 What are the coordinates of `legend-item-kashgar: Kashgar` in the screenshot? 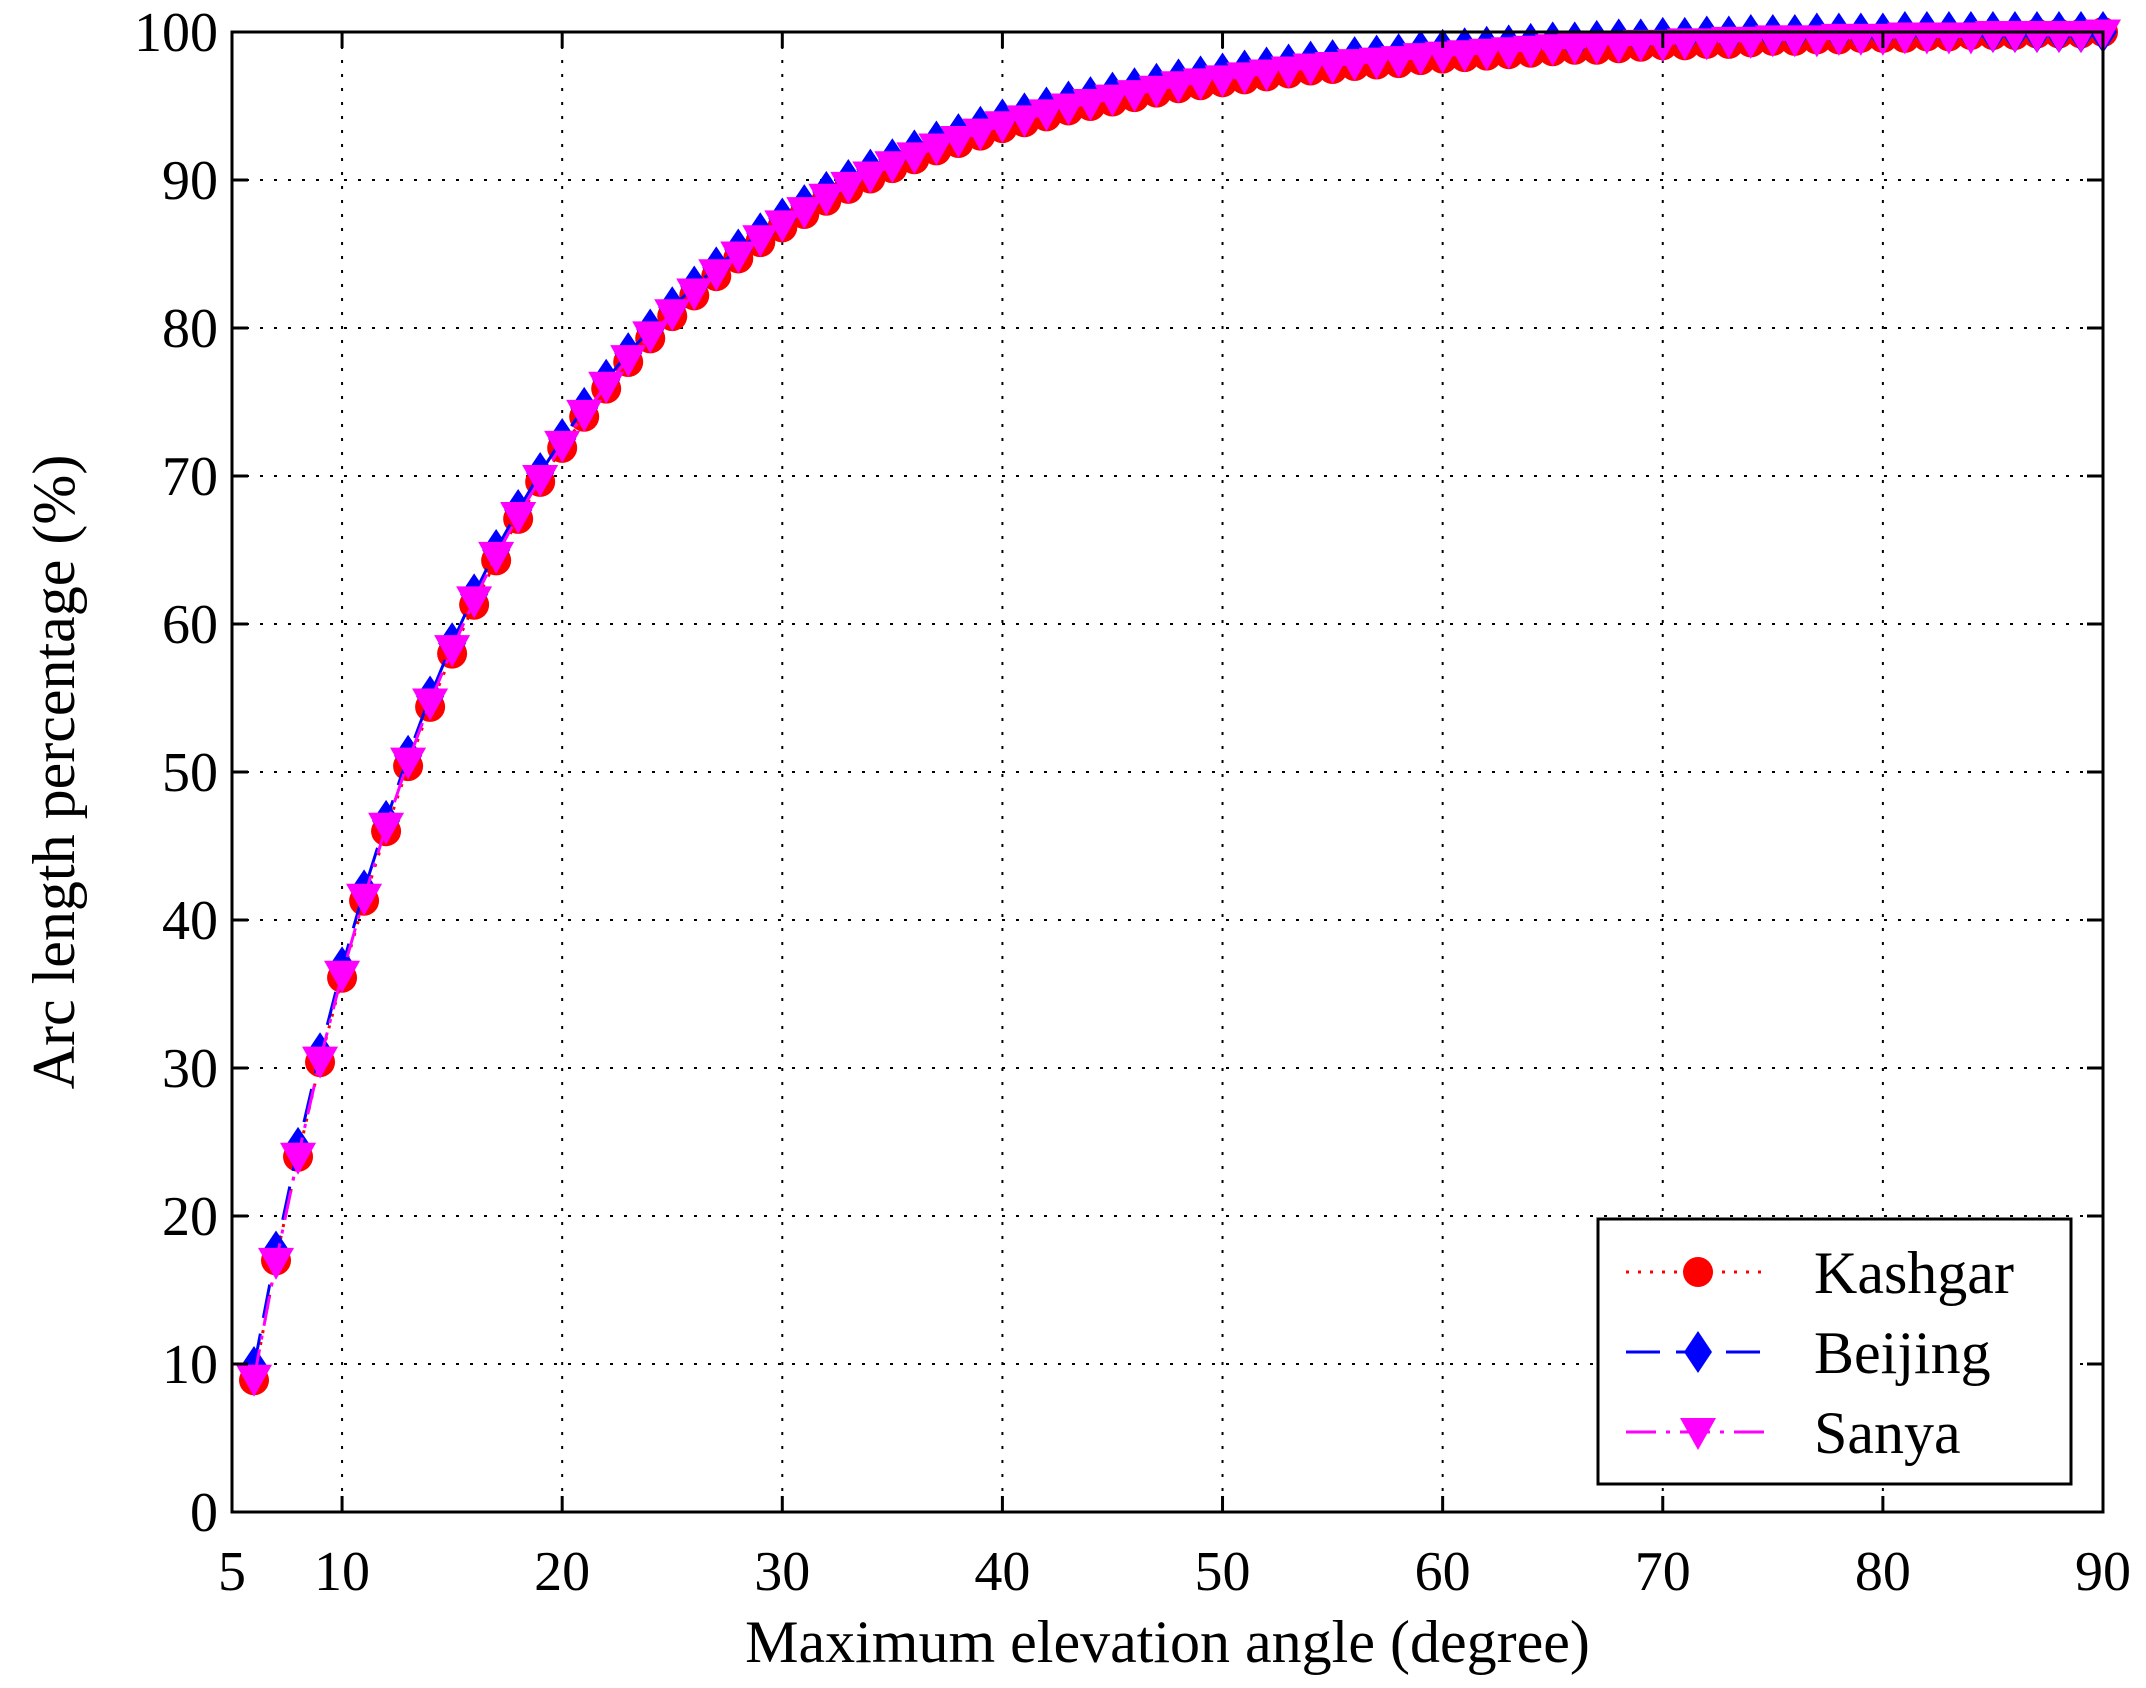 It's located at (1820, 1273).